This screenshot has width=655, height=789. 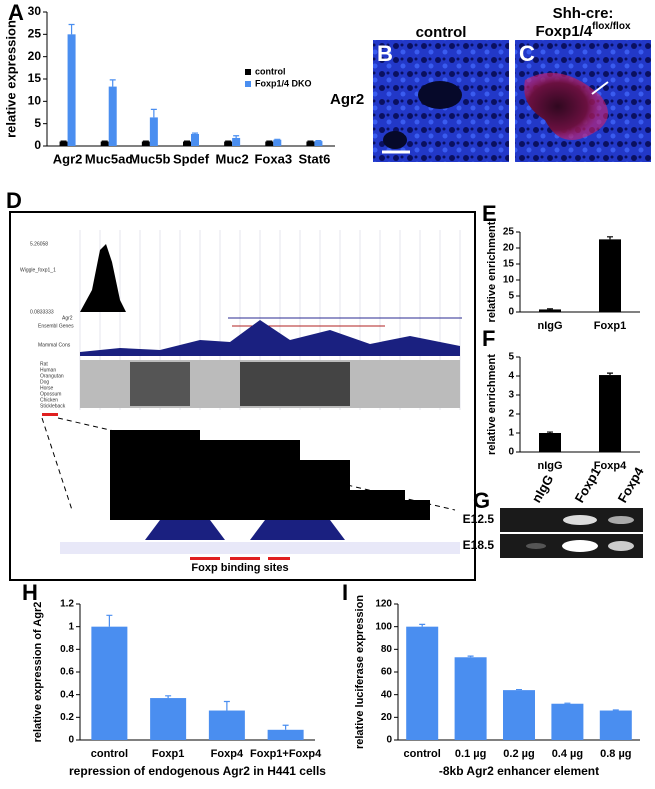 What do you see at coordinates (42, 312) in the screenshot?
I see `track-label: 0.0833333` at bounding box center [42, 312].